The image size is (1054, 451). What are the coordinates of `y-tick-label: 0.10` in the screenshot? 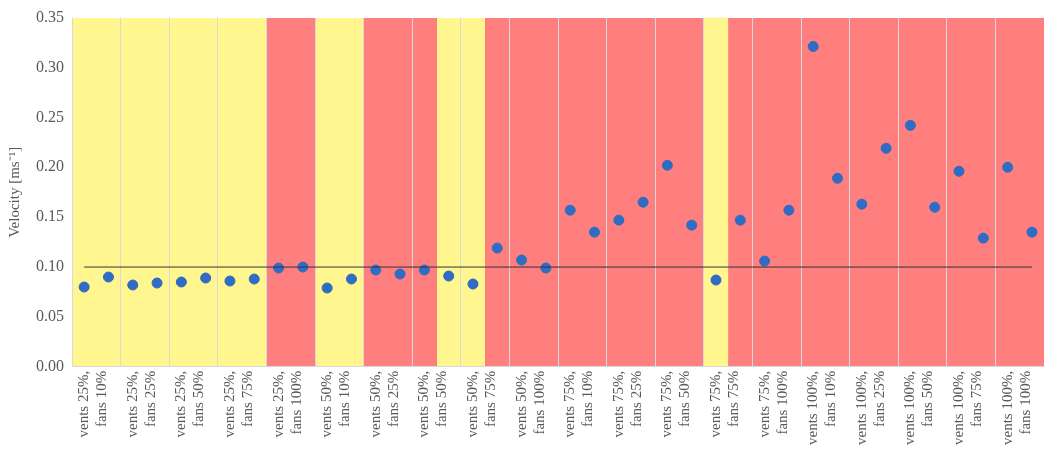 It's located at (50, 266).